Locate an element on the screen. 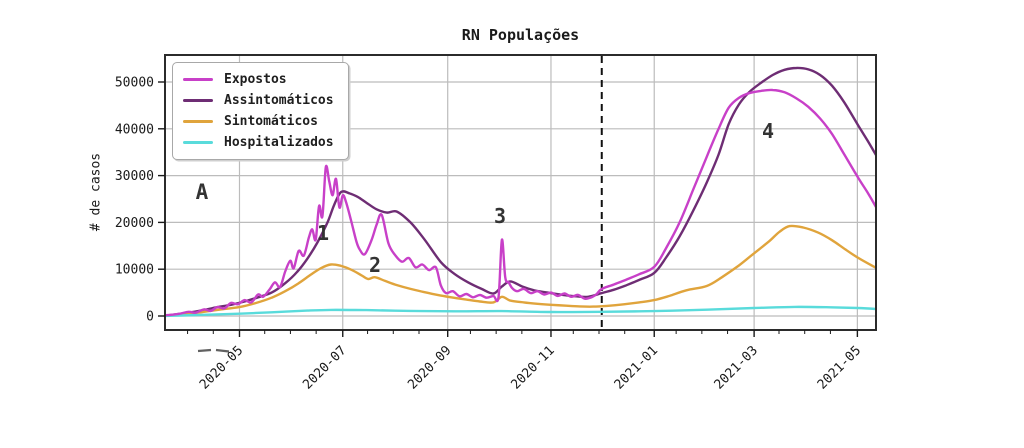 The image size is (1024, 448). y-tick-label: 50000 is located at coordinates (134, 83).